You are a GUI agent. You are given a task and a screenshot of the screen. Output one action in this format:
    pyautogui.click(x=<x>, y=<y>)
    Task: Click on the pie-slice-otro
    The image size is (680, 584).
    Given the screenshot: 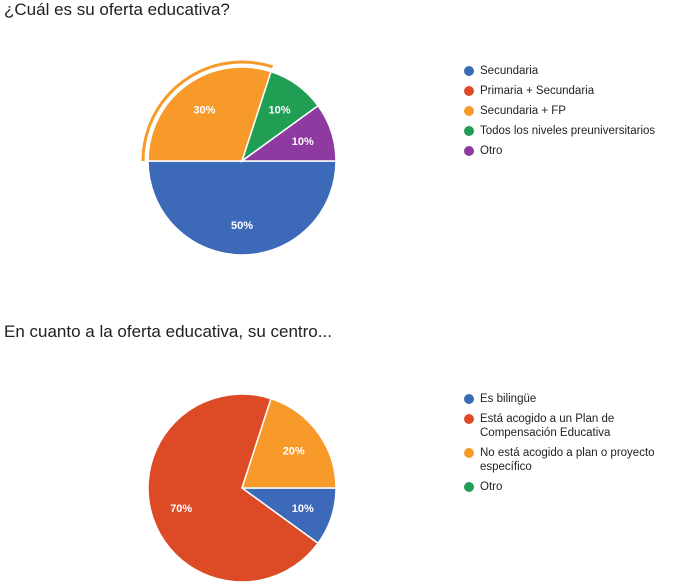 What is the action you would take?
    pyautogui.click(x=288, y=133)
    